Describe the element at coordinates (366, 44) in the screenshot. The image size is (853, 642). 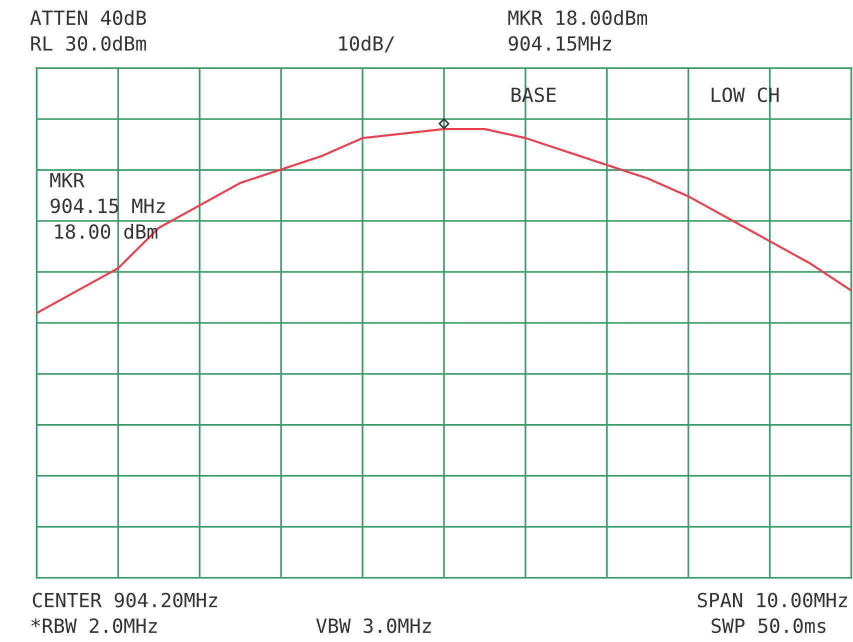
I see `text: 10dB/` at that location.